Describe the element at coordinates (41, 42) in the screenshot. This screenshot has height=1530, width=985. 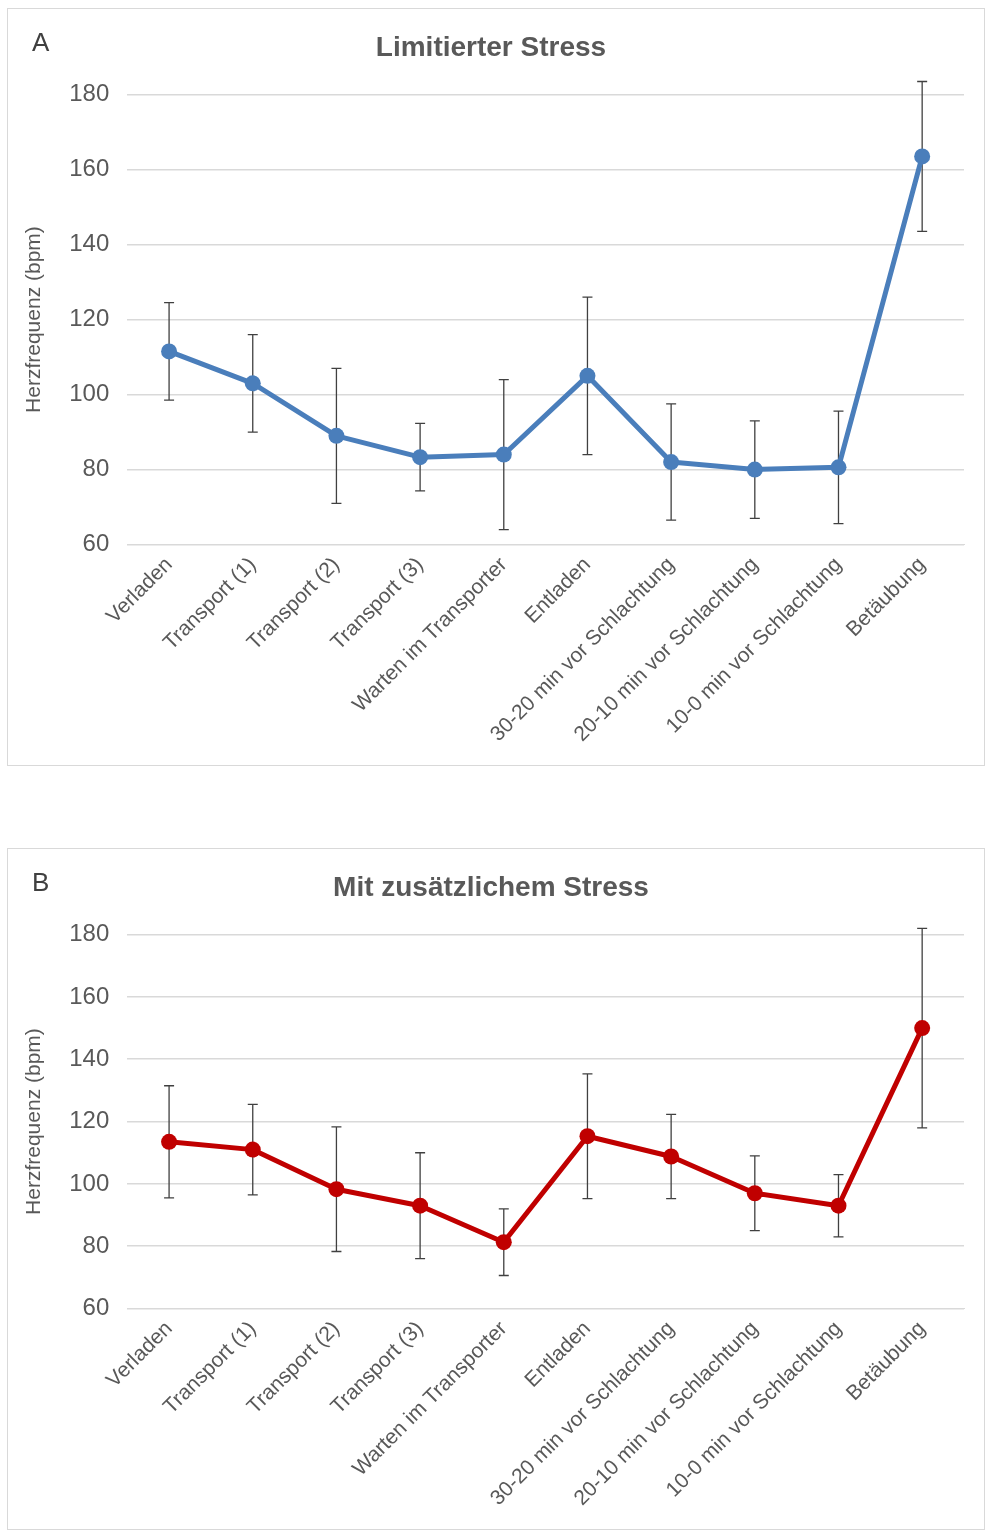
I see `text: A` at that location.